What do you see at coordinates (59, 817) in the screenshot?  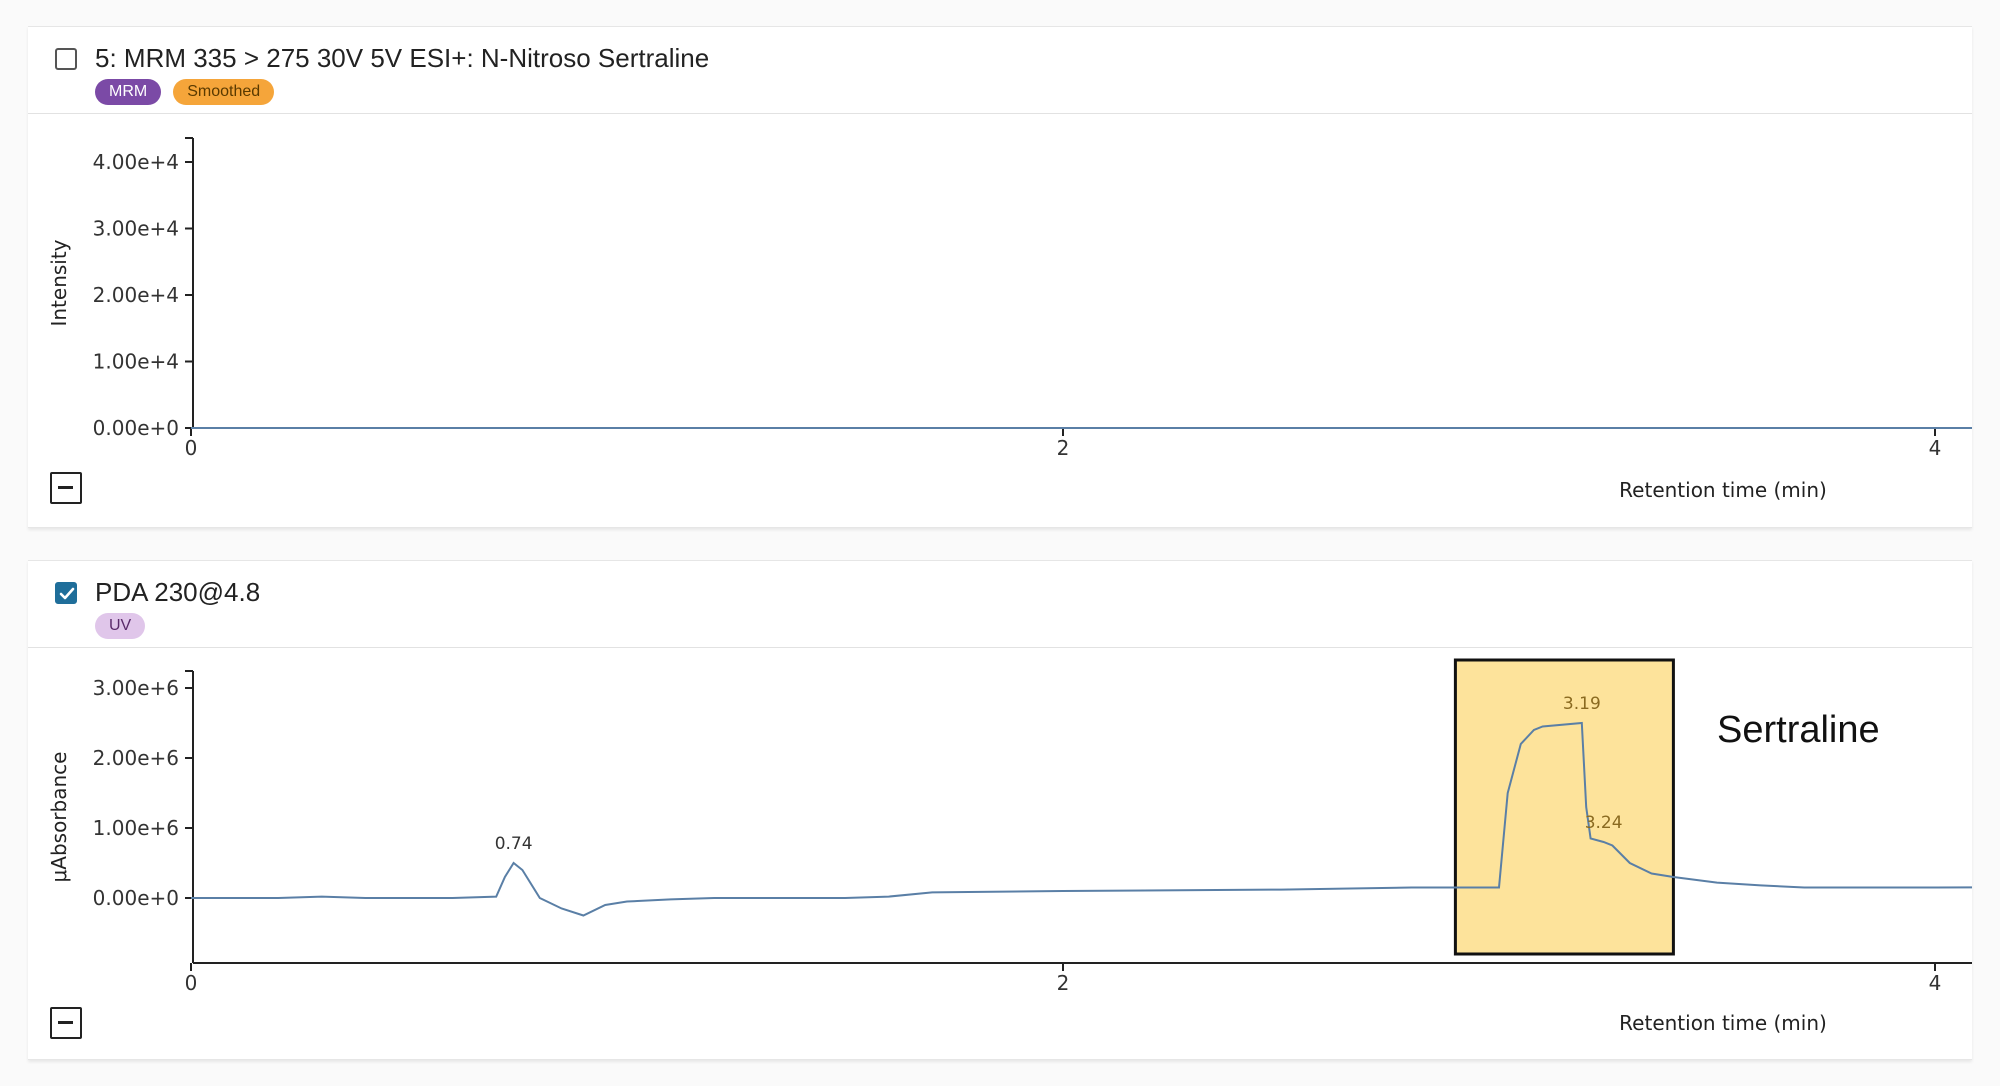 I see `y-axis-title: μAbsorbance` at bounding box center [59, 817].